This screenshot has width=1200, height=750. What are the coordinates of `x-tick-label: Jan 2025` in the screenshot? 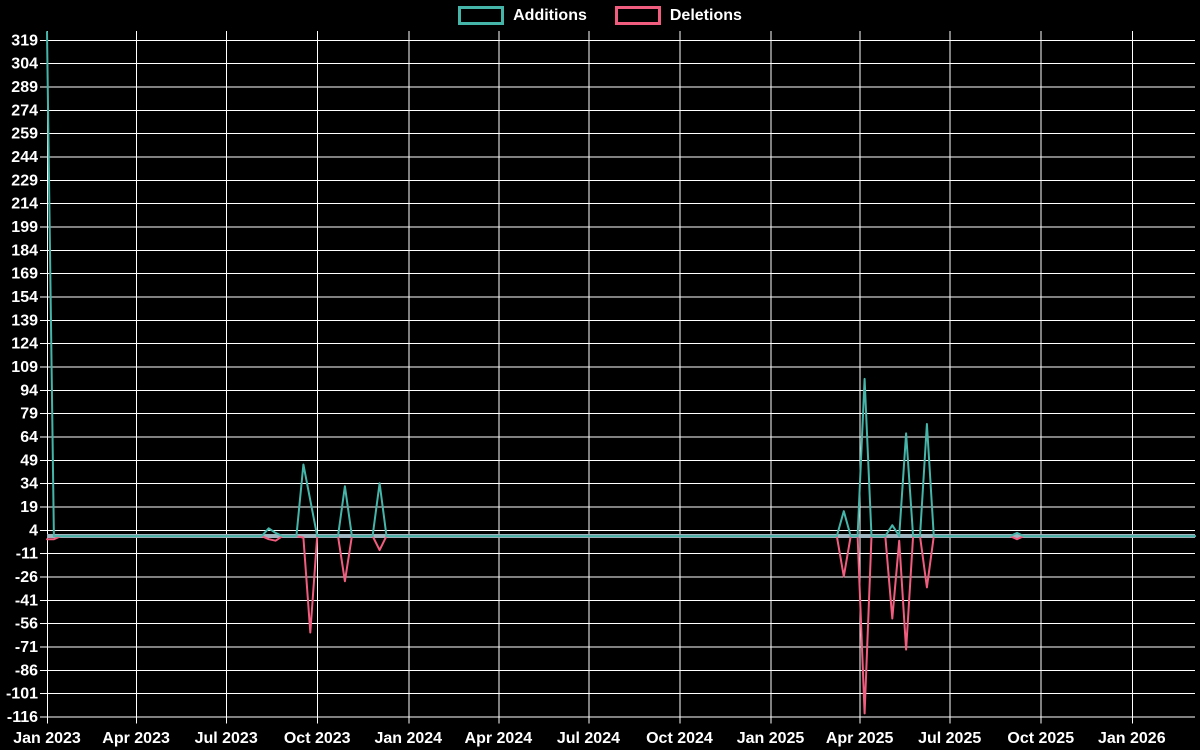 It's located at (771, 738).